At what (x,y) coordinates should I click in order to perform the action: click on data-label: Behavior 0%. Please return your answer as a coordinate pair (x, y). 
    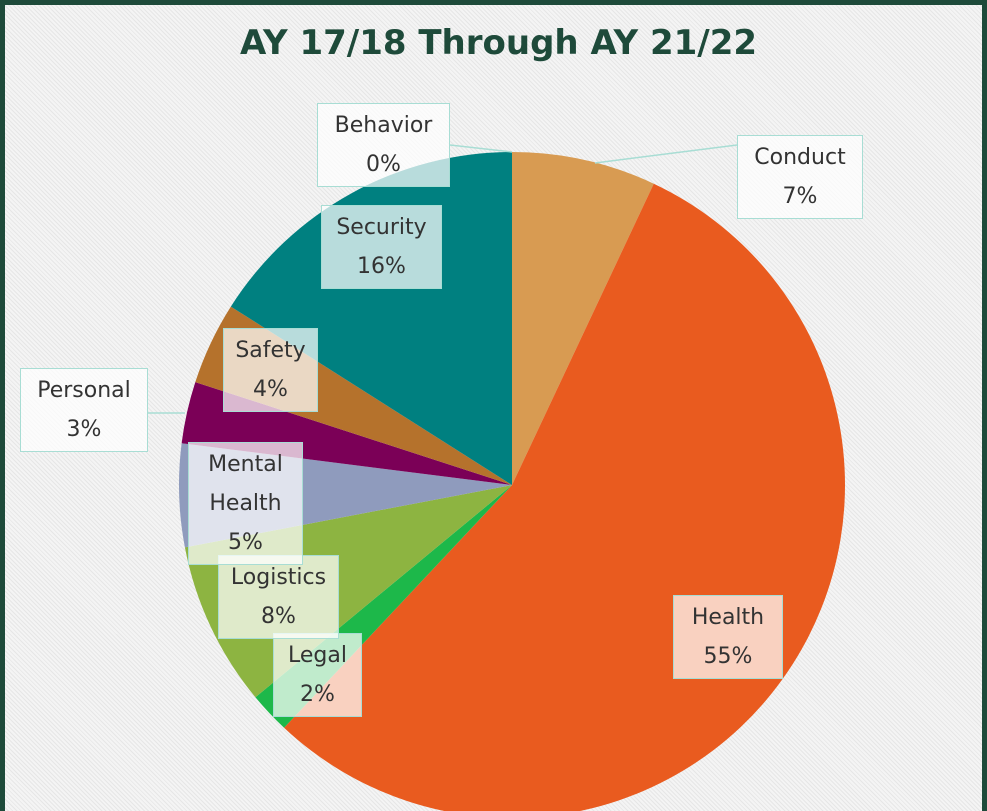
    Looking at the image, I should click on (383, 145).